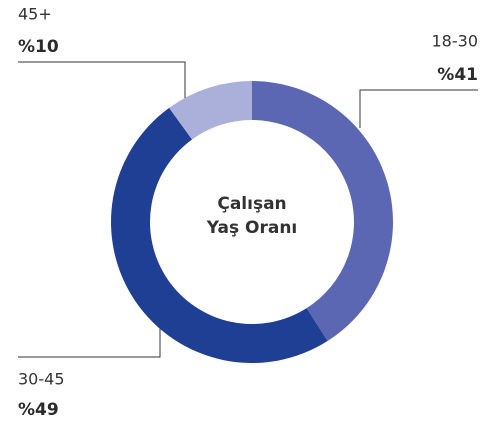 This screenshot has width=488, height=422. Describe the element at coordinates (38, 410) in the screenshot. I see `value-label: %49` at that location.